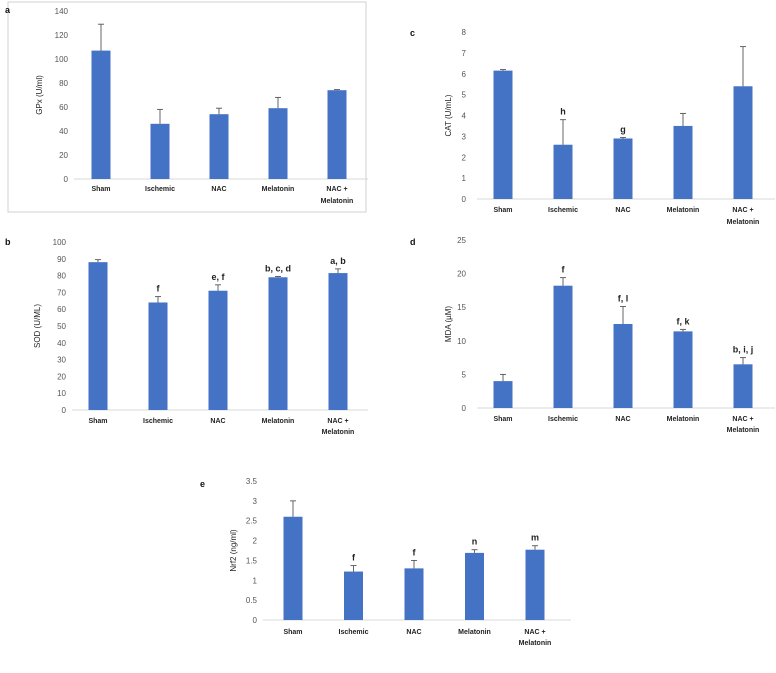  Describe the element at coordinates (461, 240) in the screenshot. I see `y-tick-label: 25` at that location.